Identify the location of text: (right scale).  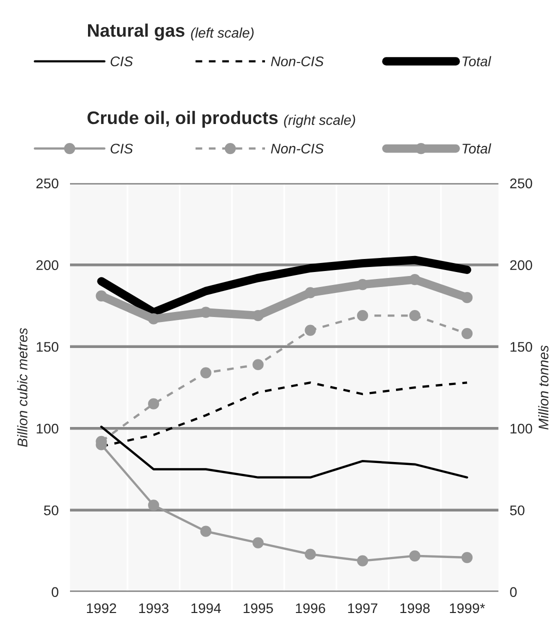
(320, 121).